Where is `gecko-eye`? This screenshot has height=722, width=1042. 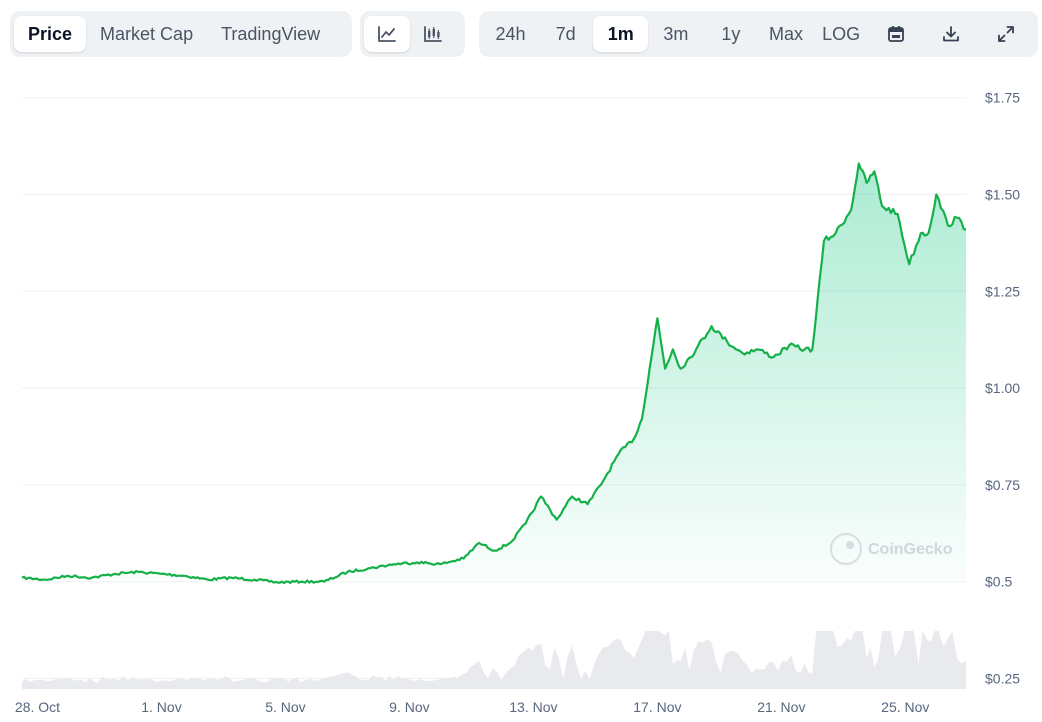
gecko-eye is located at coordinates (850, 545).